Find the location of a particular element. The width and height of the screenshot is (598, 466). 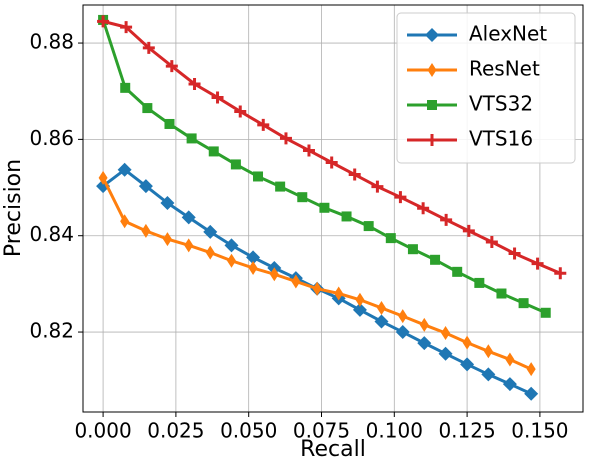

x-tick-label: 0.000 is located at coordinates (102, 431).